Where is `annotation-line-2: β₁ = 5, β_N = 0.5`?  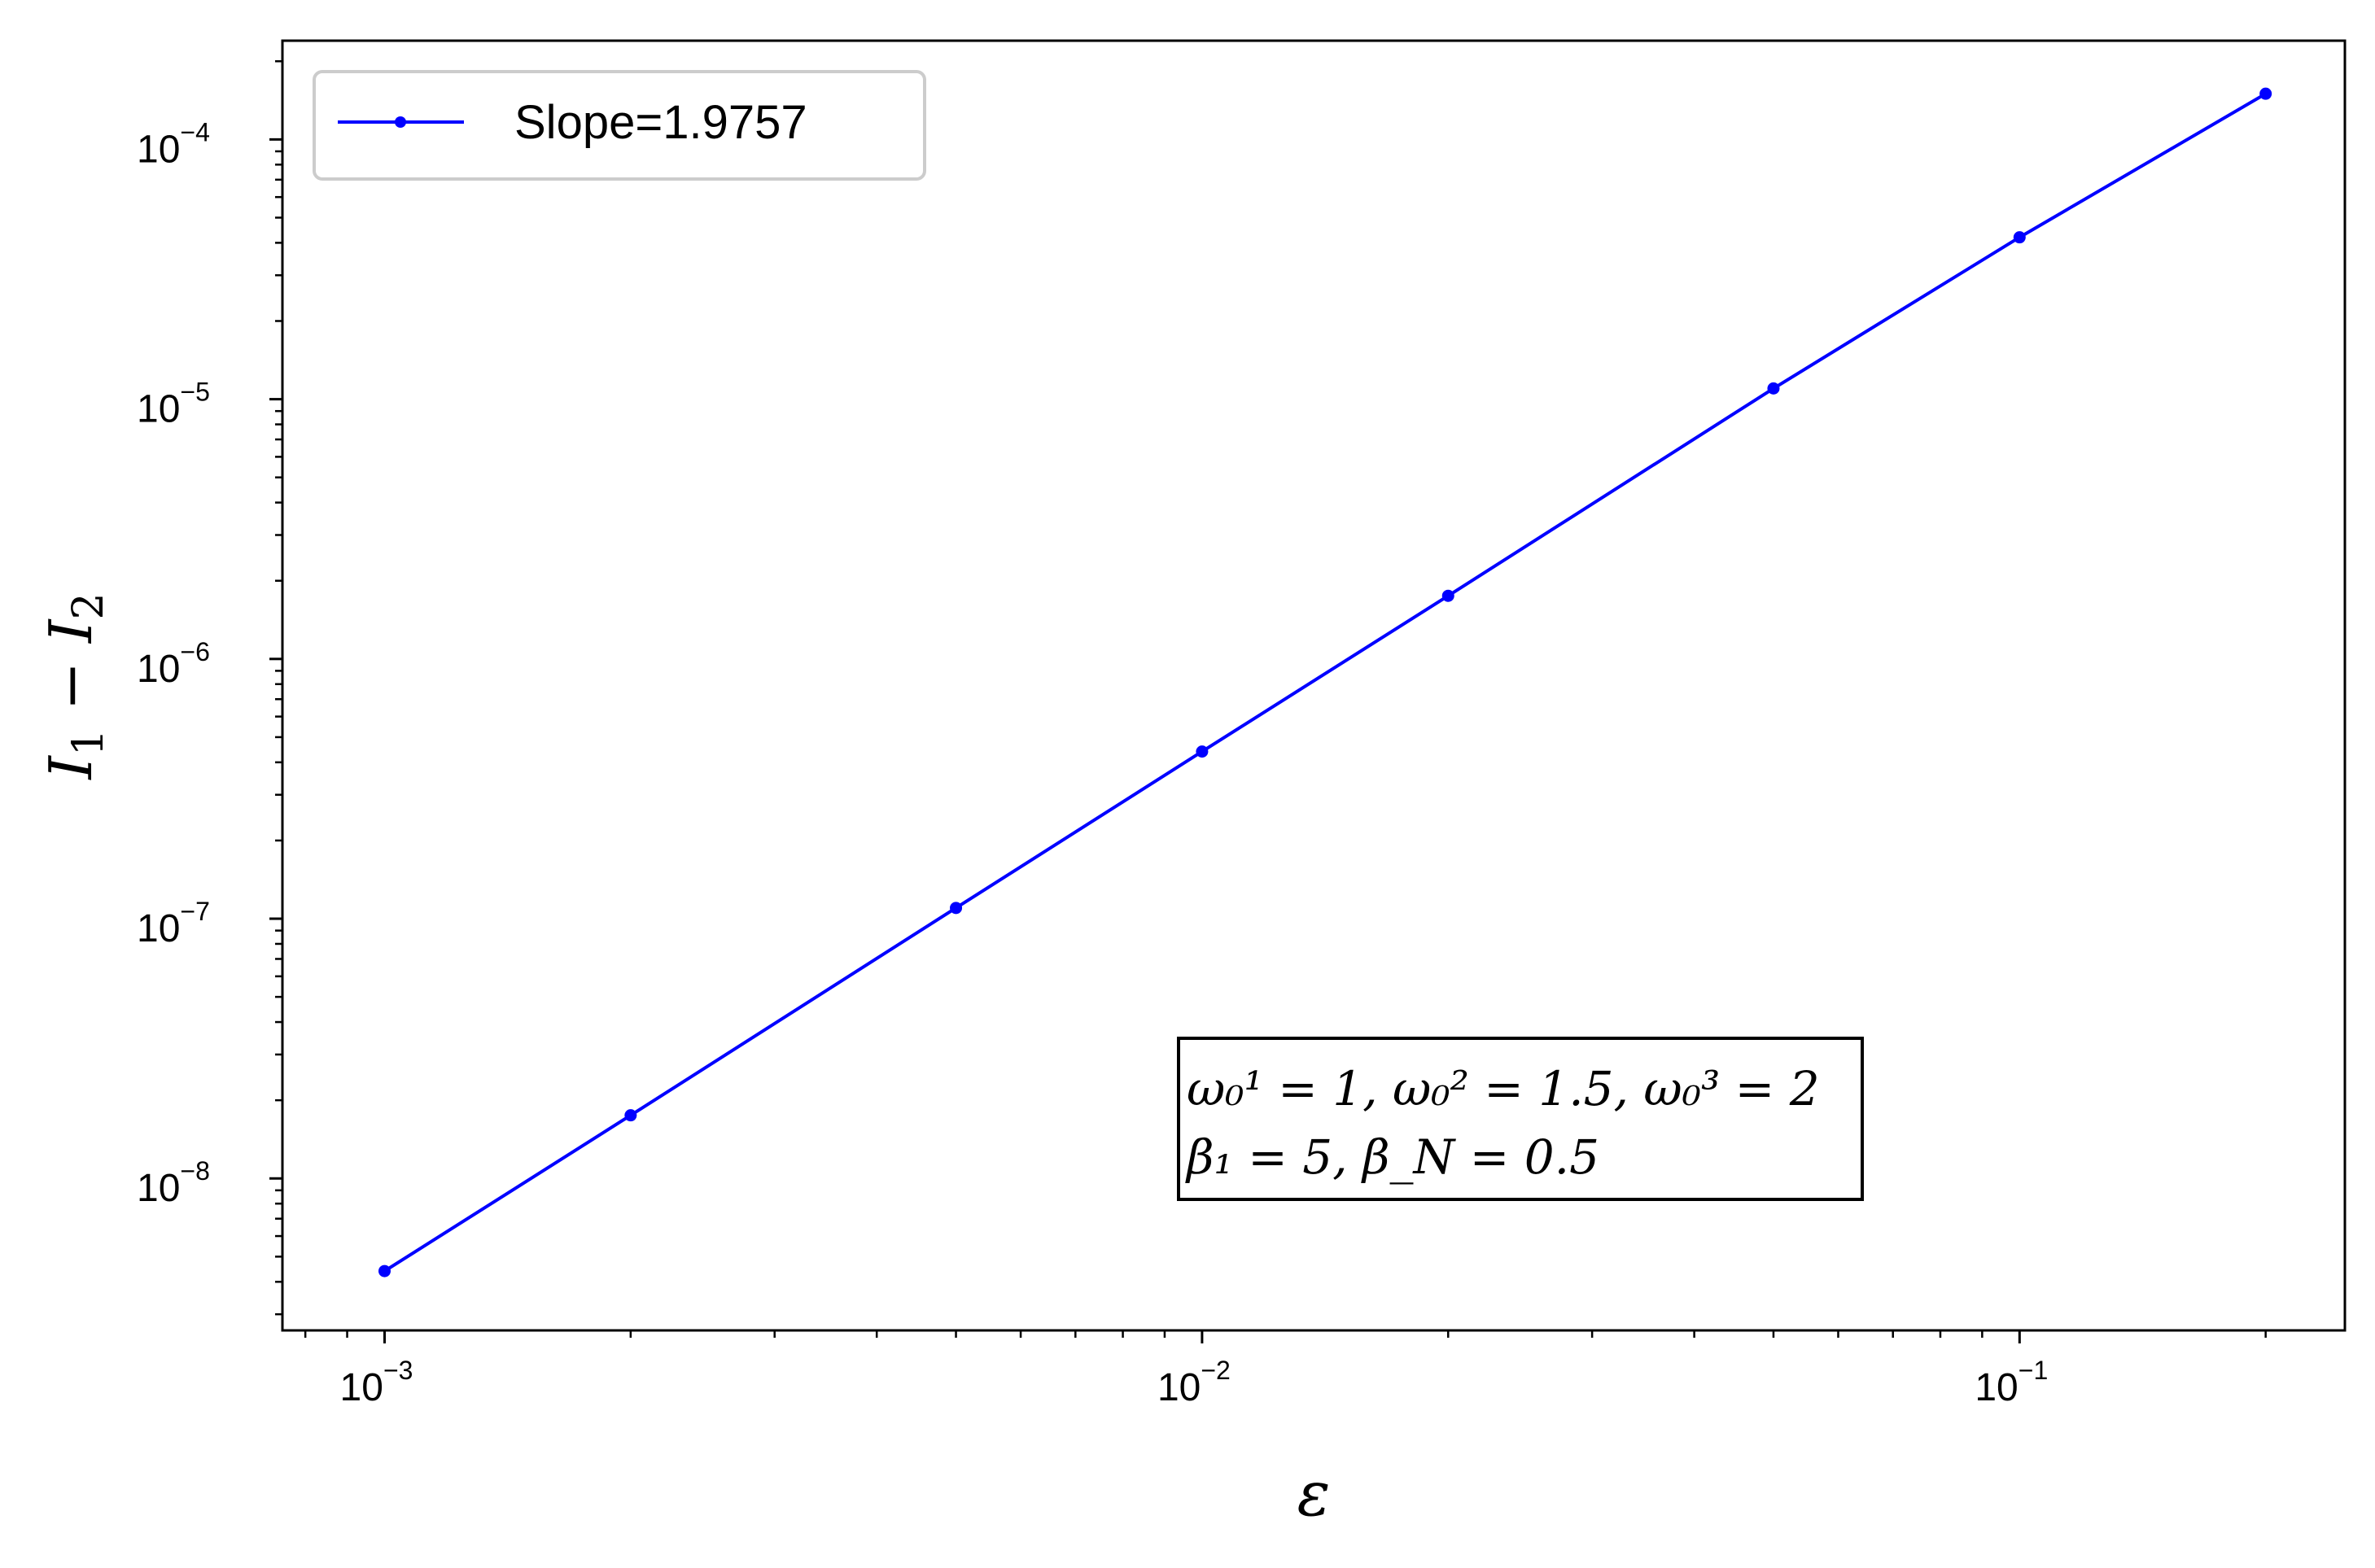 annotation-line-2: β₁ = 5, β_N = 0.5 is located at coordinates (1392, 1157).